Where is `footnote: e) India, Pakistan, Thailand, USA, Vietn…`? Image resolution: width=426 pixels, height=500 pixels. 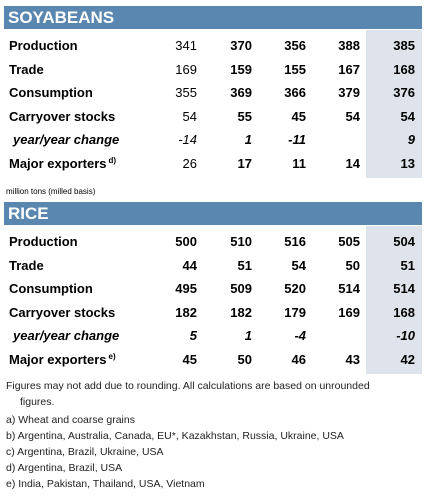
footnote: e) India, Pakistan, Thailand, USA, Vietn… is located at coordinates (105, 484).